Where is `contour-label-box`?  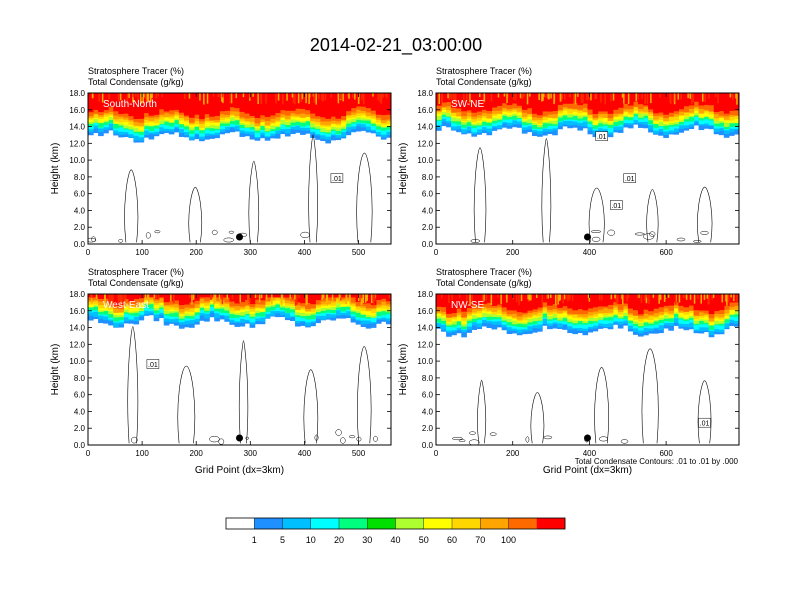
contour-label-box is located at coordinates (601, 136).